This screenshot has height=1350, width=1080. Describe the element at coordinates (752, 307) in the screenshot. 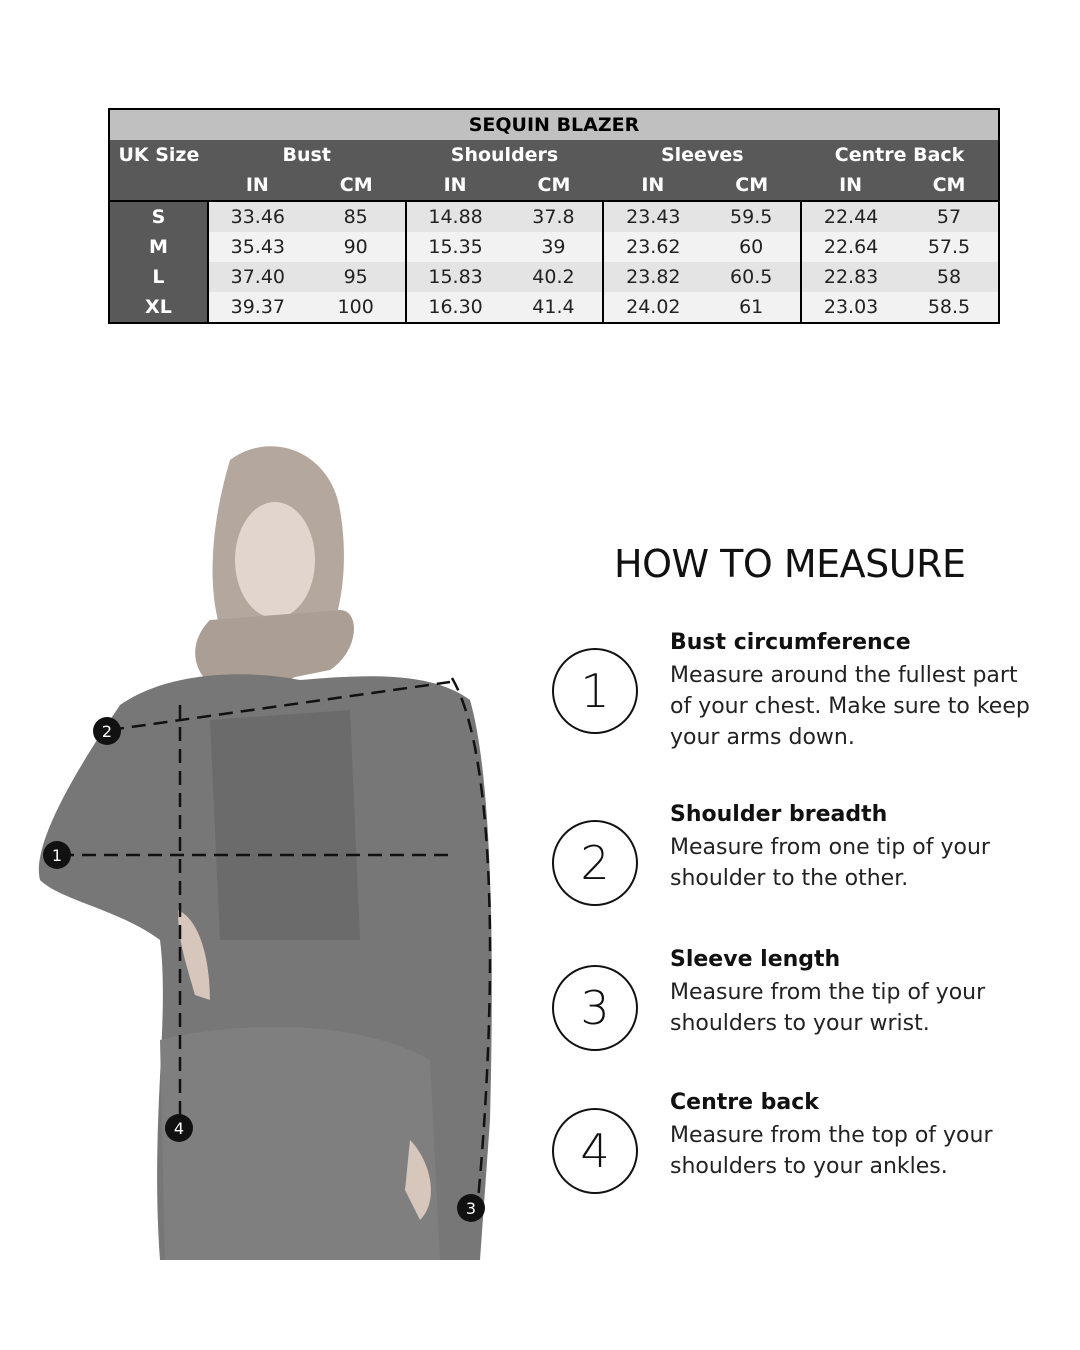

I see `value-cell: 61` at that location.